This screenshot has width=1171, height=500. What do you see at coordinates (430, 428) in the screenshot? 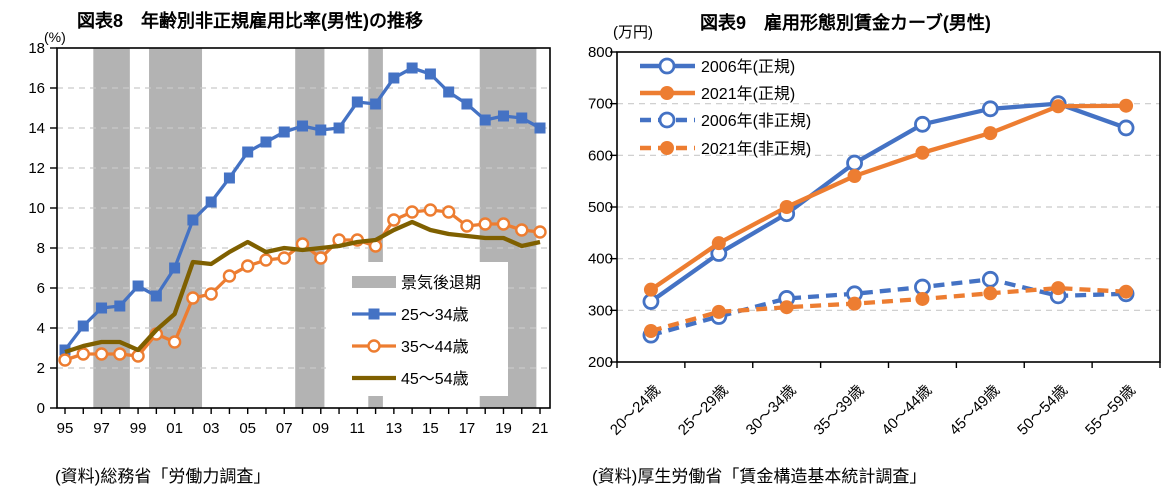
I see `svg-text: 15` at bounding box center [430, 428].